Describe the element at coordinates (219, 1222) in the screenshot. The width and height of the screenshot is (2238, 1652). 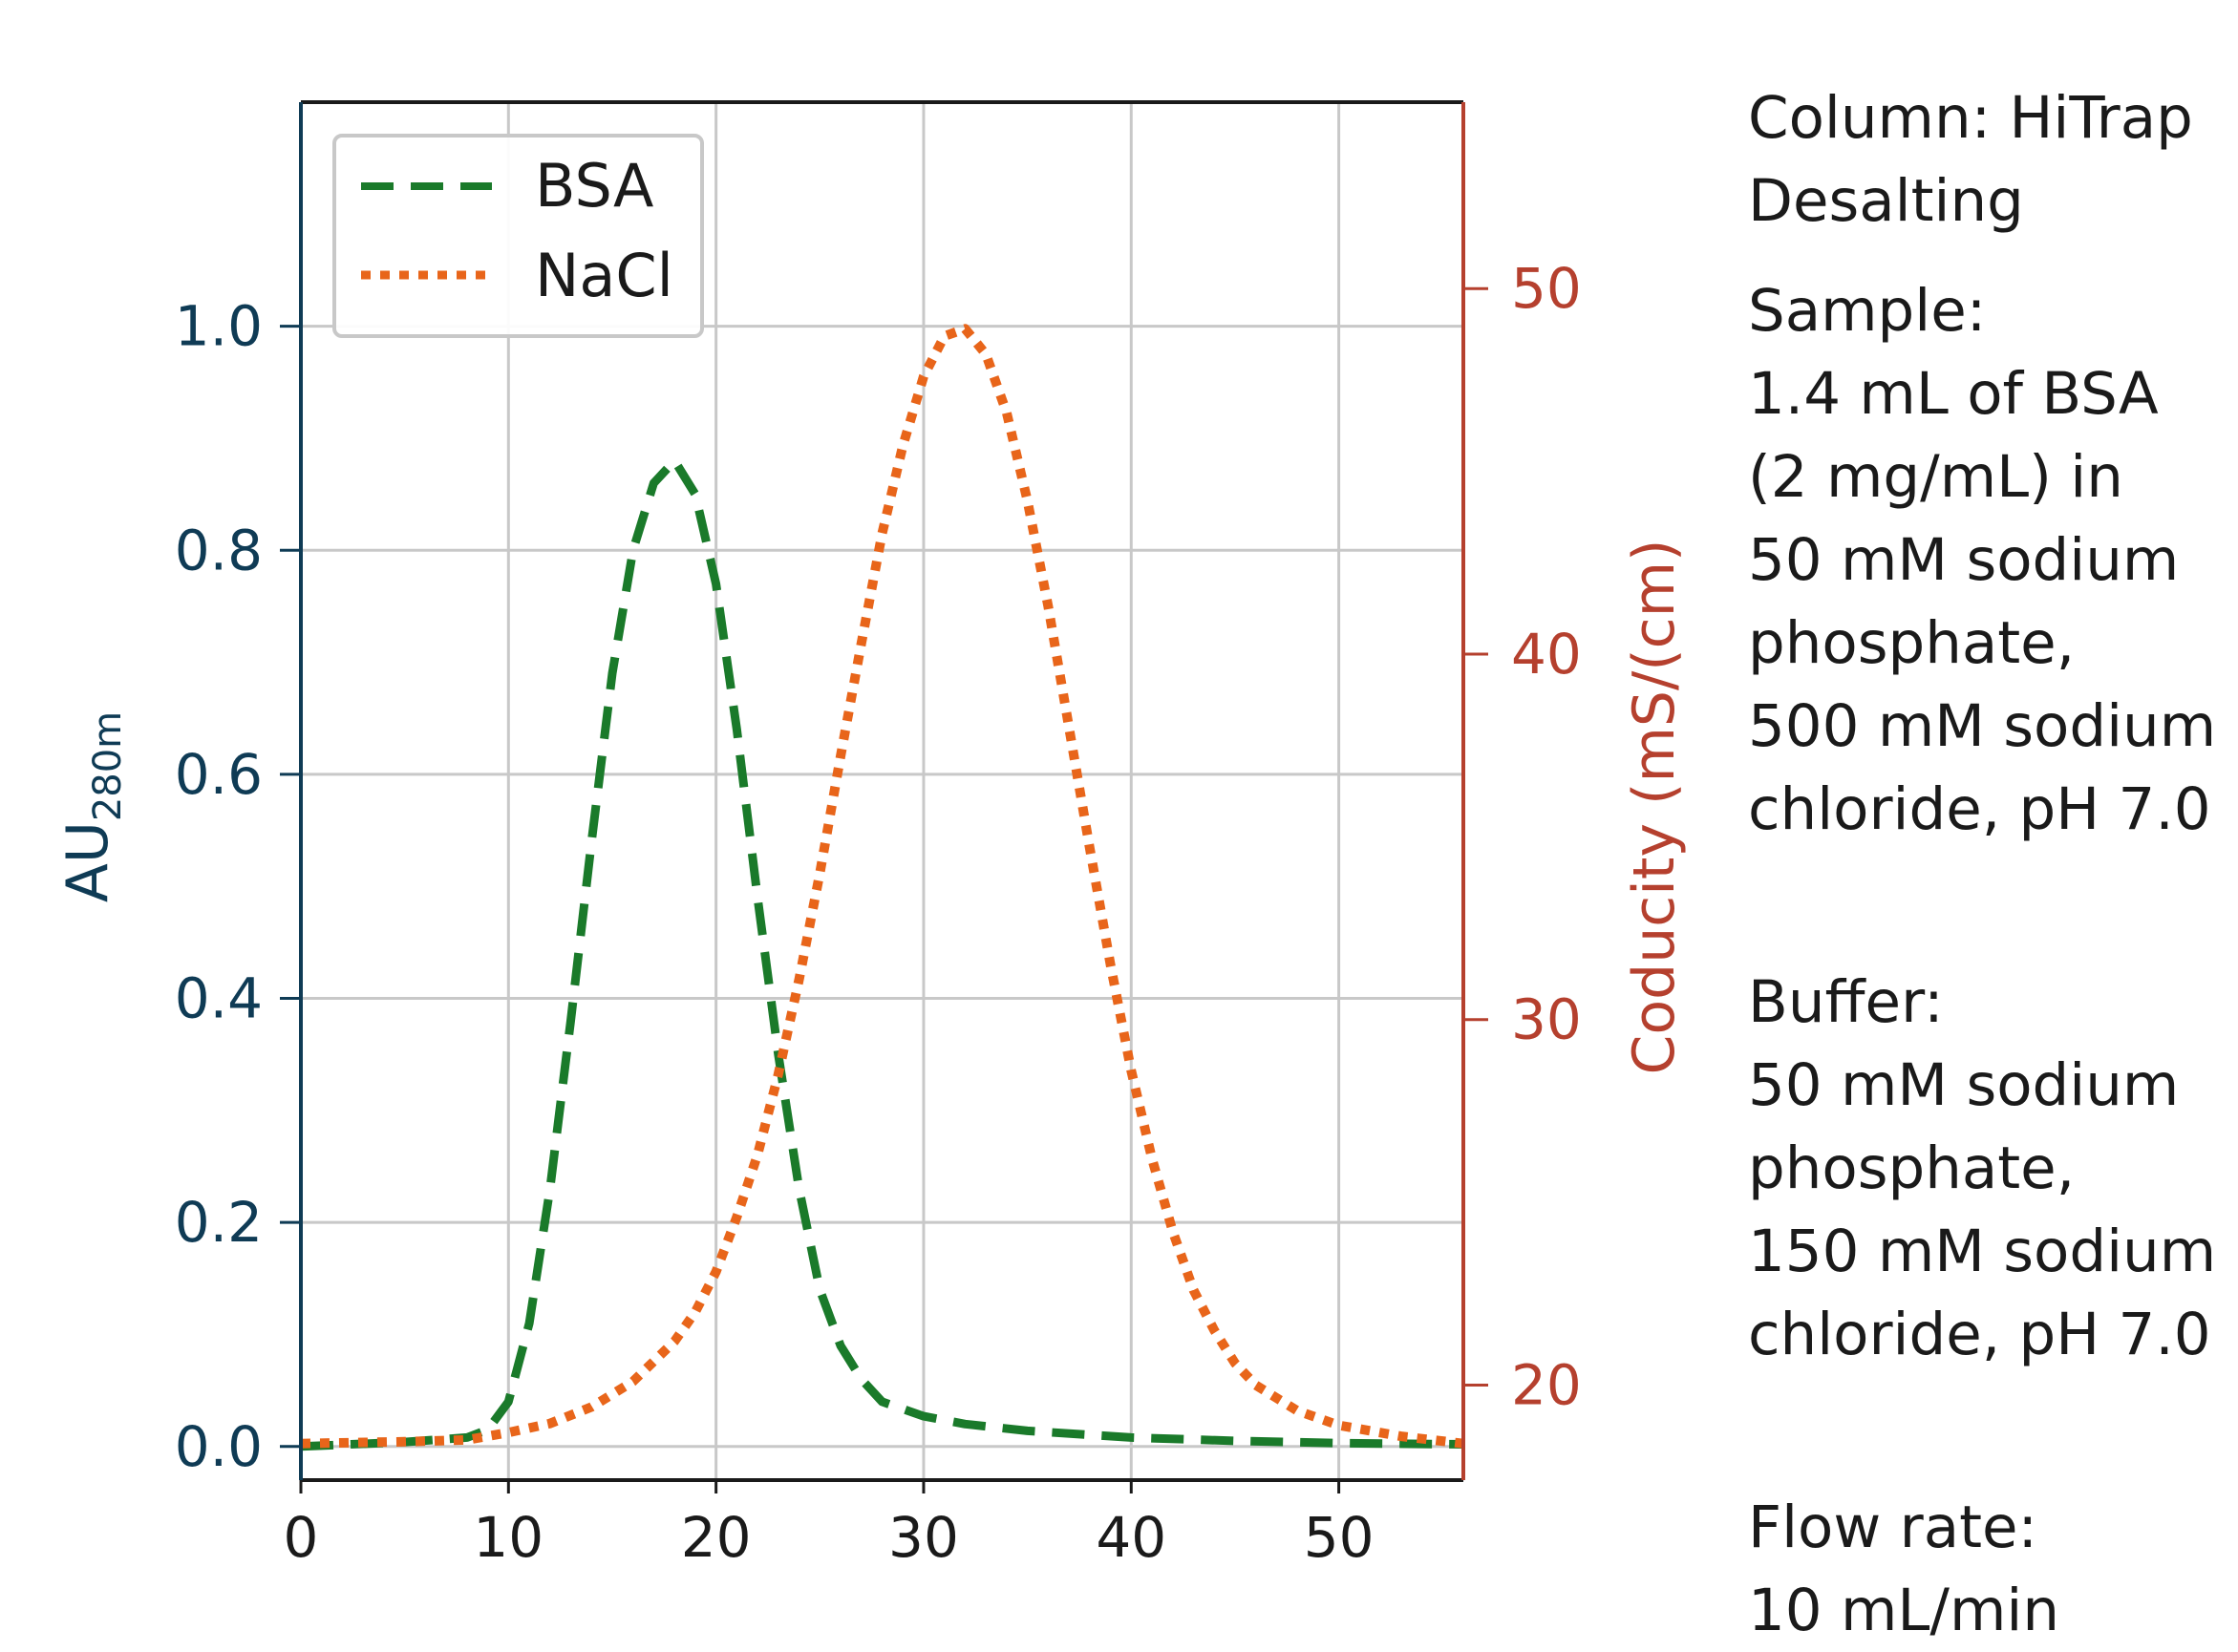
I see `y-tick-label: 0.2` at that location.